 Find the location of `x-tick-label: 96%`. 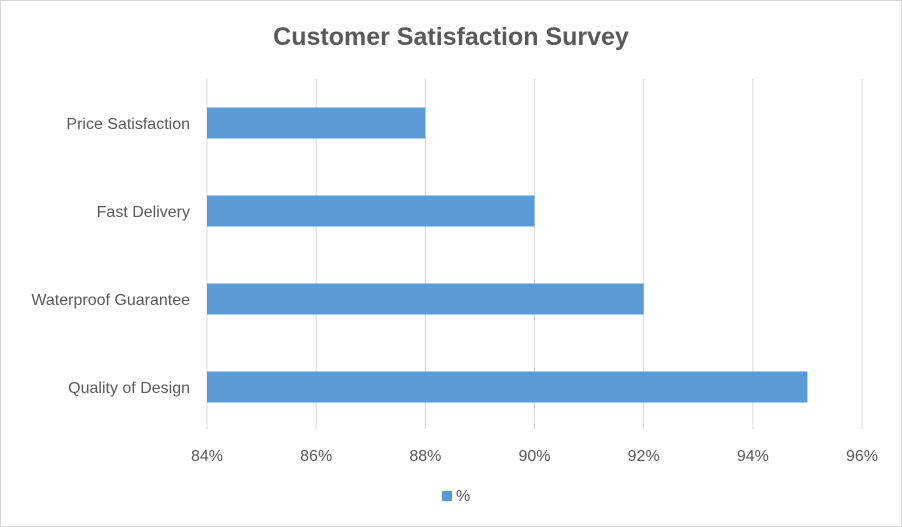

x-tick-label: 96% is located at coordinates (862, 456).